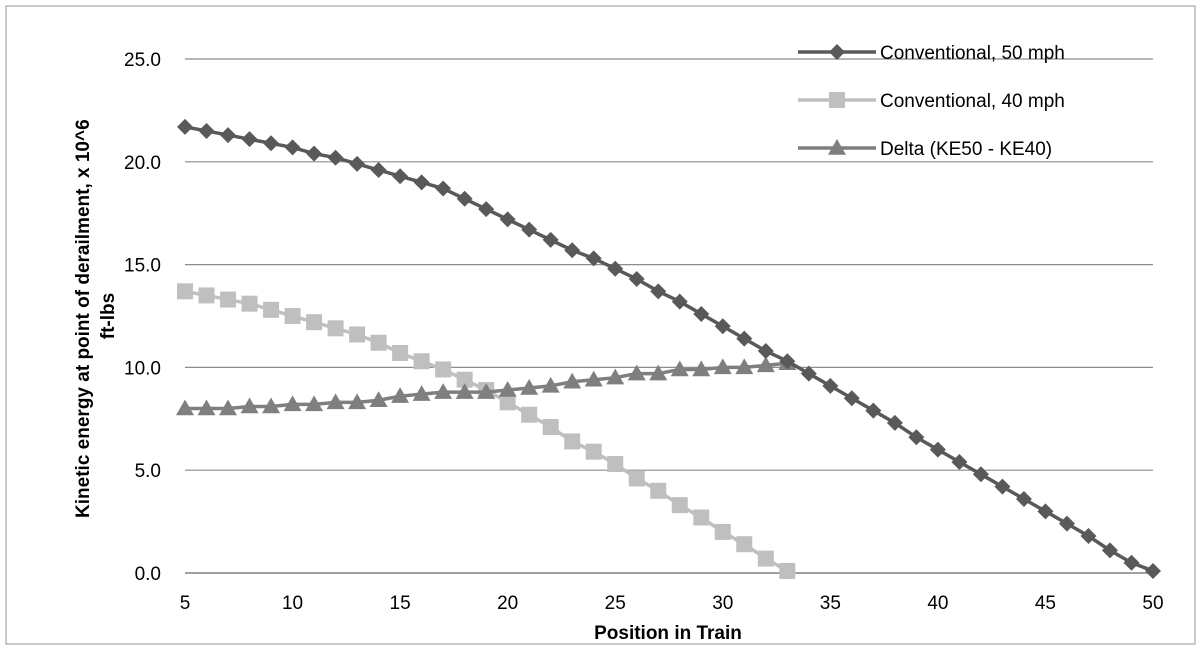 The width and height of the screenshot is (1201, 655). I want to click on x-axis-tick-labels: 5 10 15 20 25 30 35 40 45 50, so click(672, 603).